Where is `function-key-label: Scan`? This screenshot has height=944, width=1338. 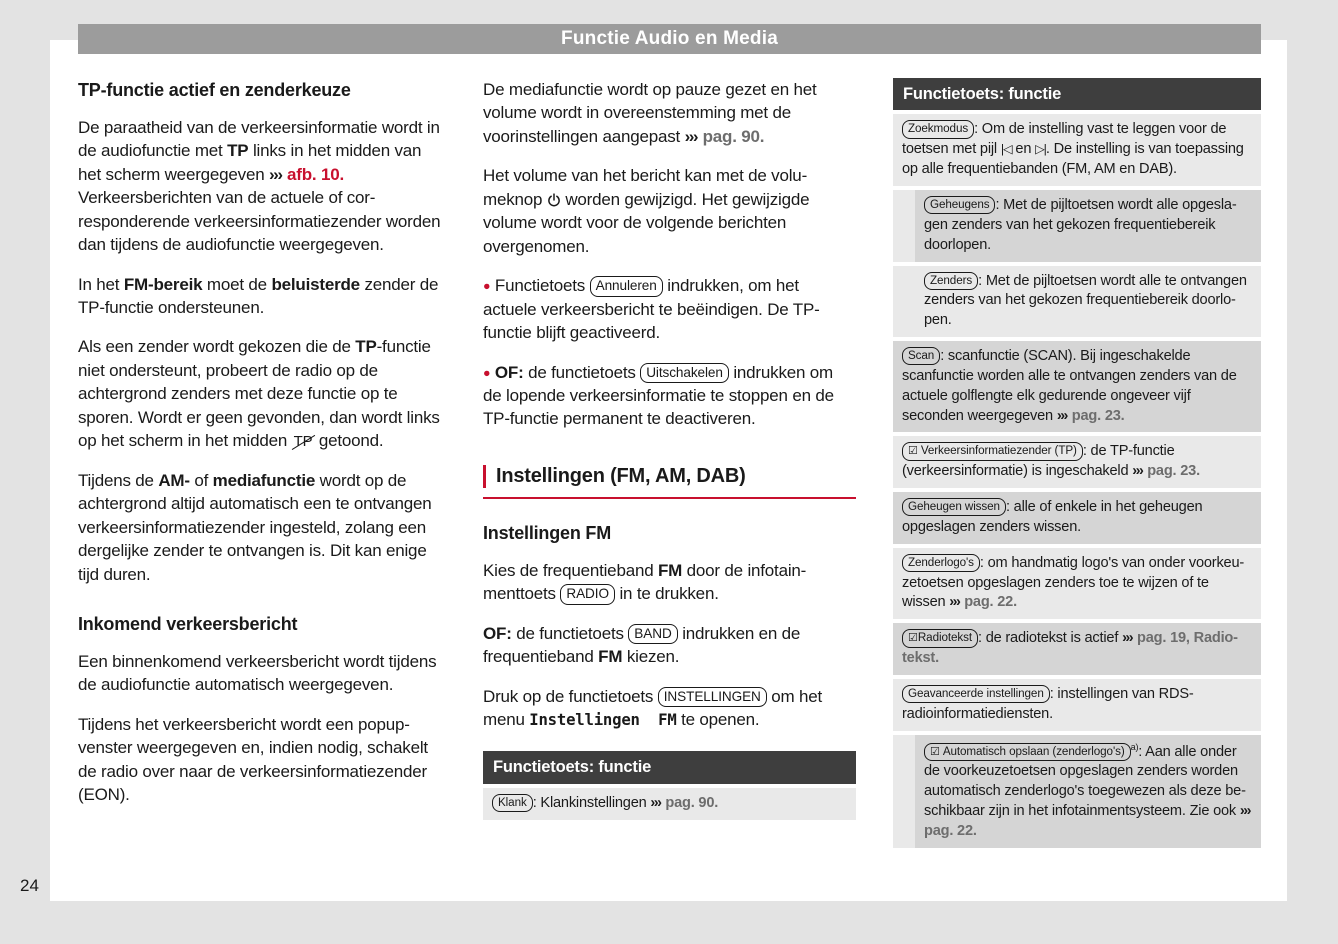
function-key-label: Scan is located at coordinates (921, 356).